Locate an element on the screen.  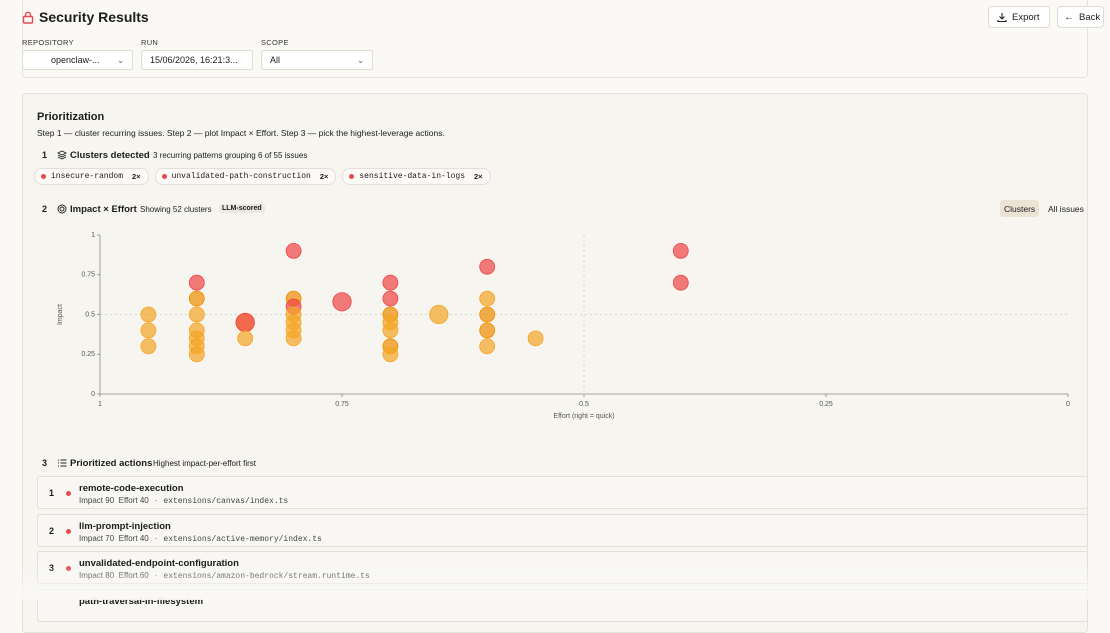
x-tick-label: 0.25 is located at coordinates (826, 404).